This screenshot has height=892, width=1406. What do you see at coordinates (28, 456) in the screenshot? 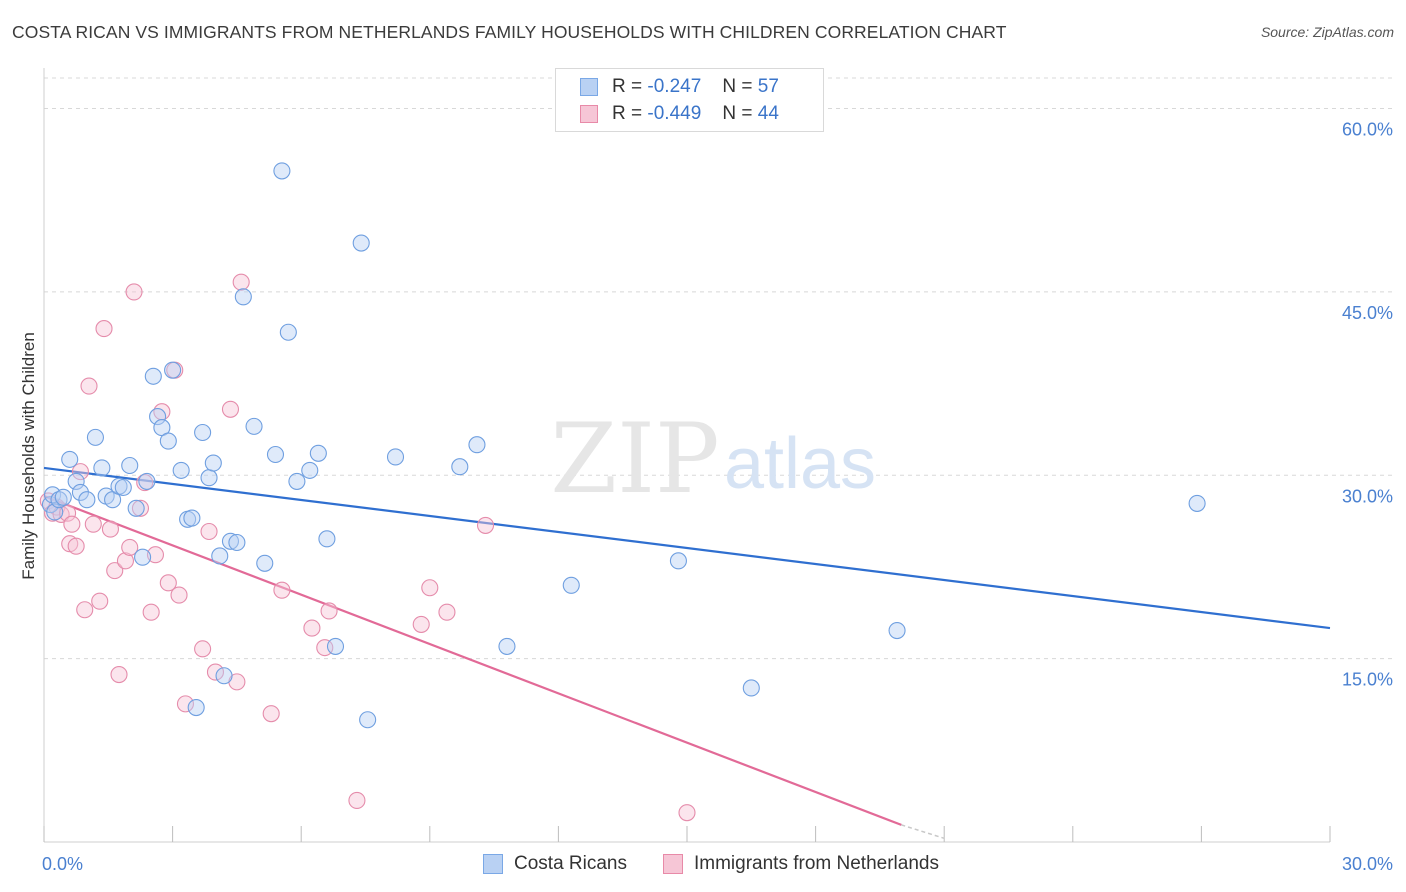
I see `y-axis-label: Family Households with Children` at bounding box center [28, 456].